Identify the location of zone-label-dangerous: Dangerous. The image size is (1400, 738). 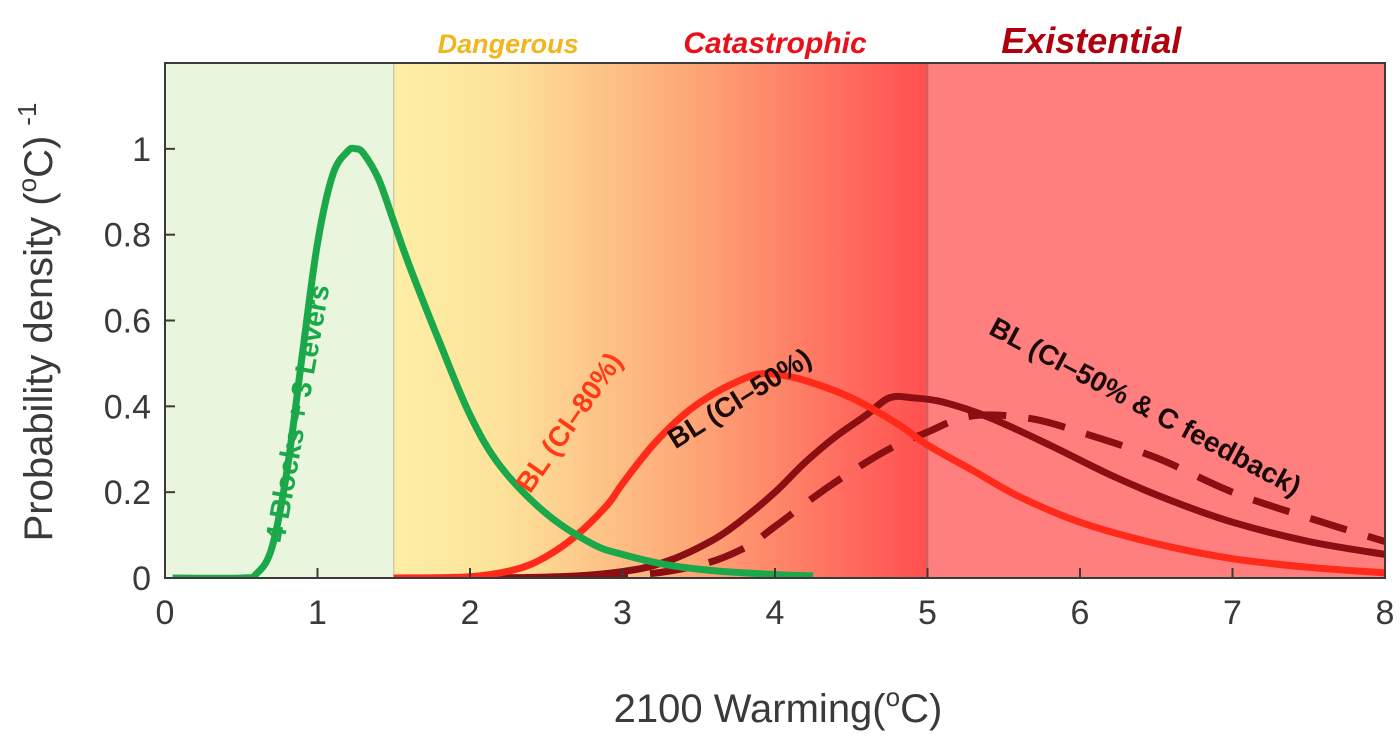
(508, 44).